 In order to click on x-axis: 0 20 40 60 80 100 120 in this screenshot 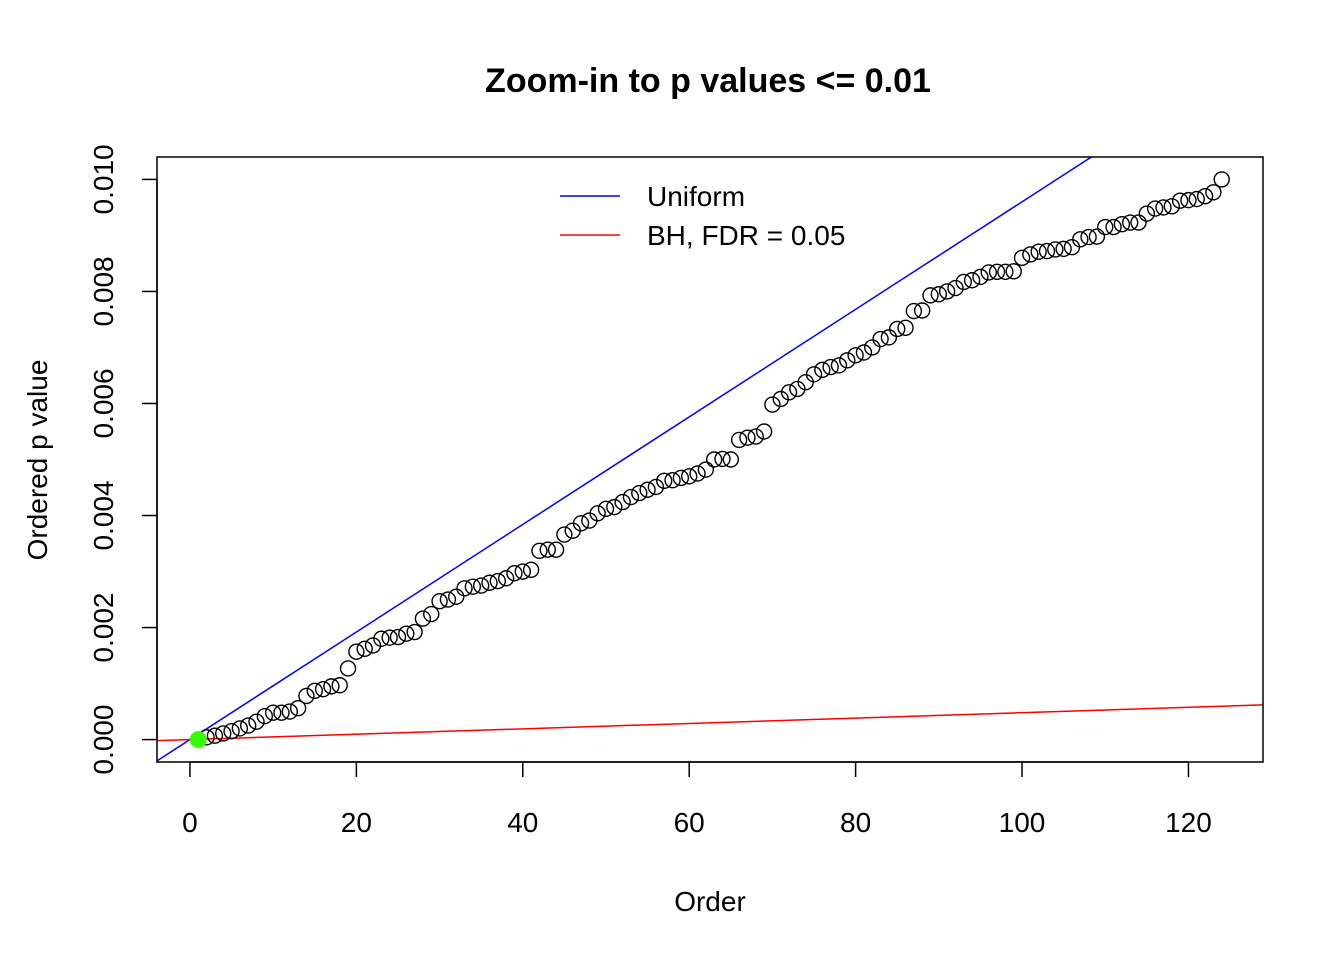, I will do `click(697, 799)`.